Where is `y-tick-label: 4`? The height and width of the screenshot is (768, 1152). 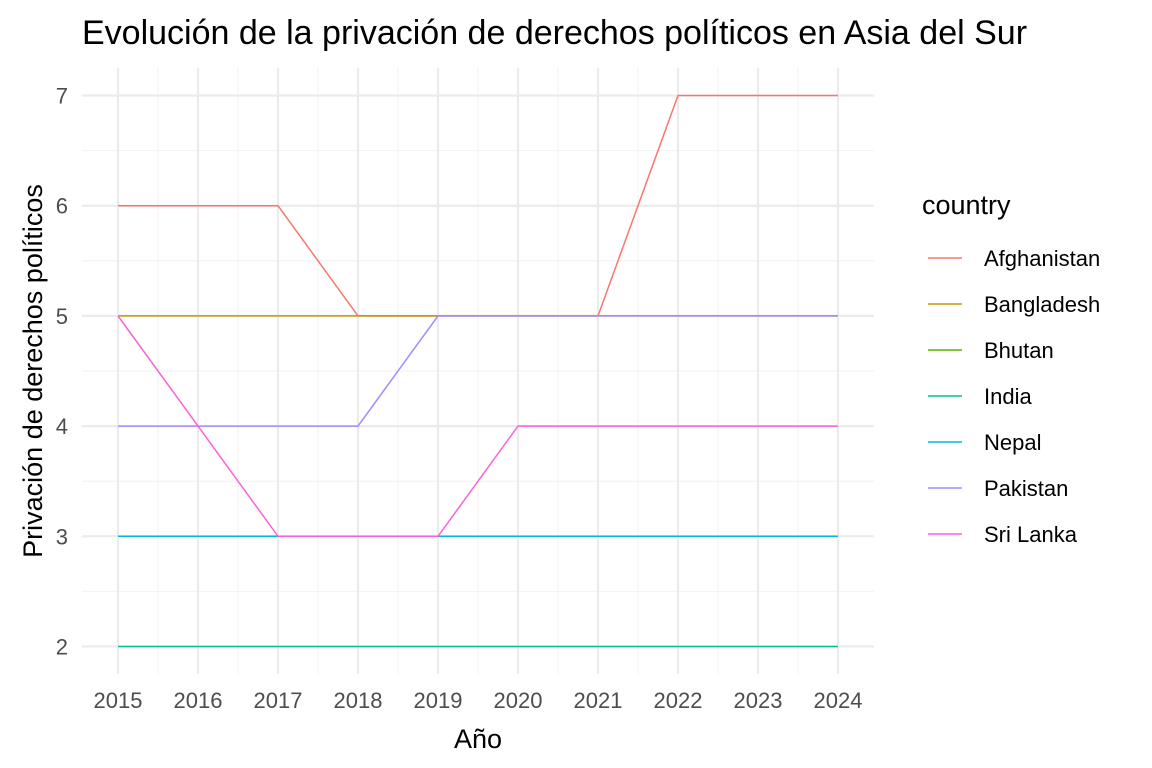
y-tick-label: 4 is located at coordinates (62, 426).